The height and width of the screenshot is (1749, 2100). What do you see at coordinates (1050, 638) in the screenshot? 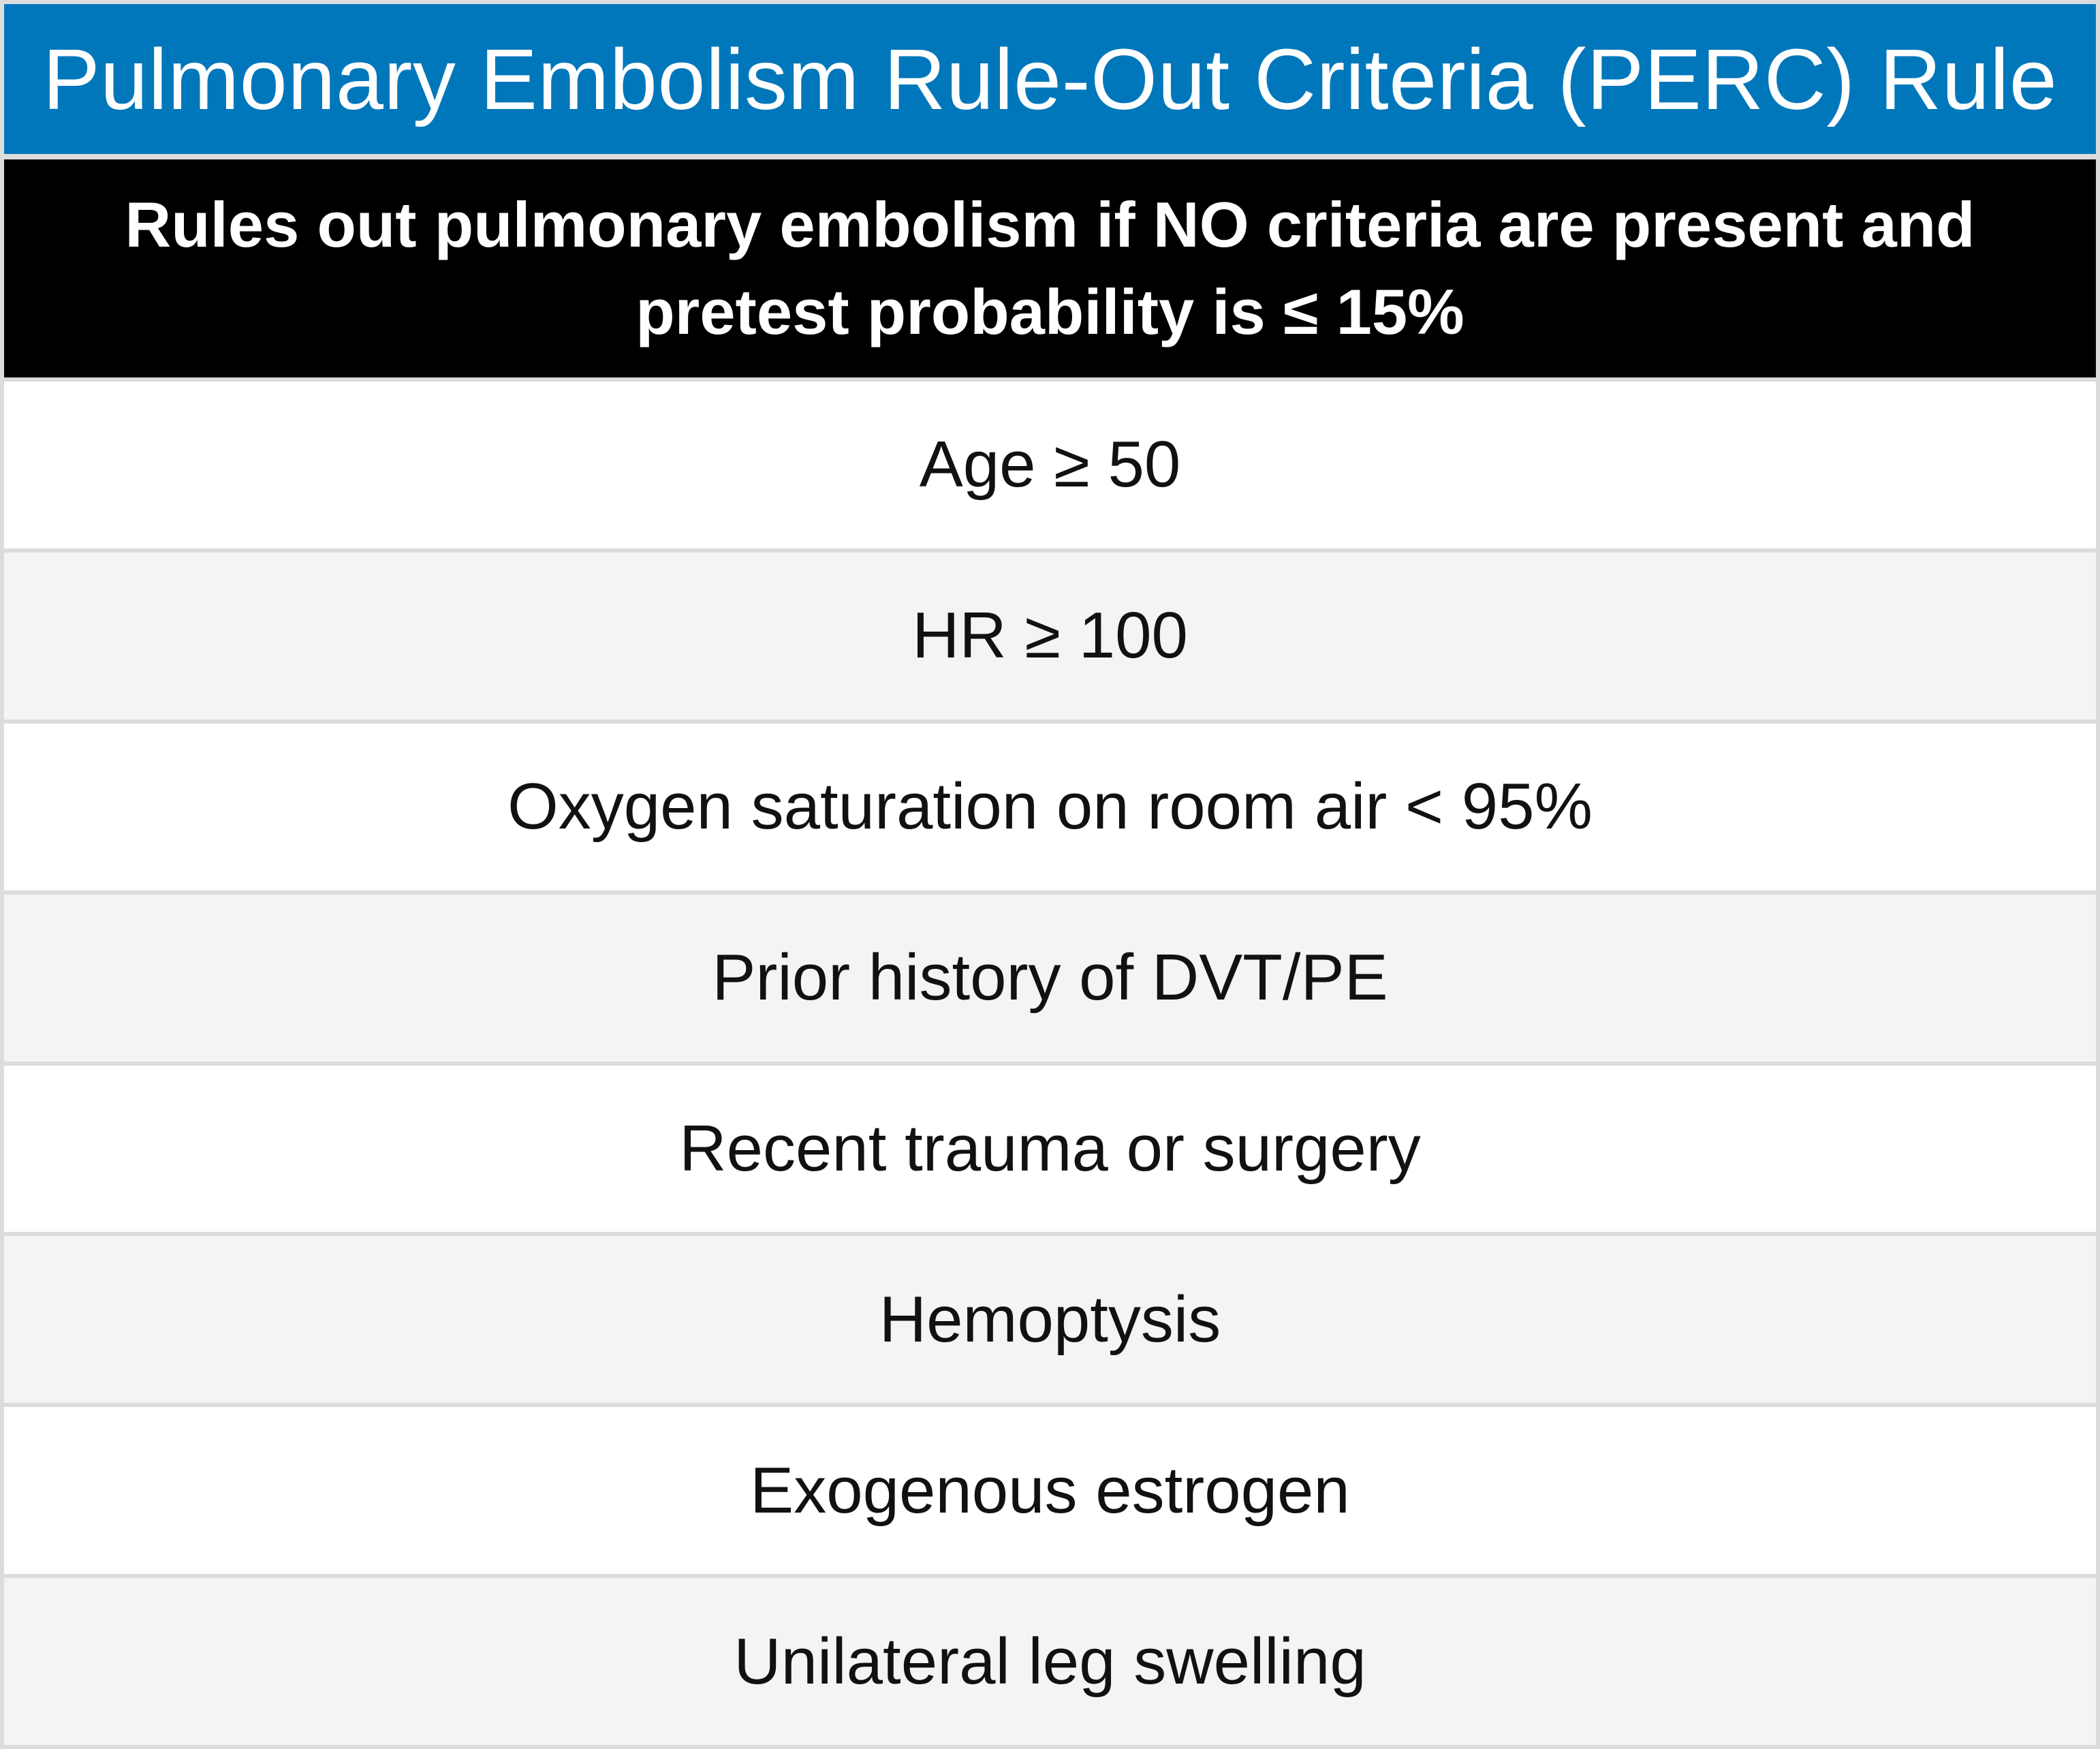
I see `criterion-heart-rate: HR ≥ 100` at bounding box center [1050, 638].